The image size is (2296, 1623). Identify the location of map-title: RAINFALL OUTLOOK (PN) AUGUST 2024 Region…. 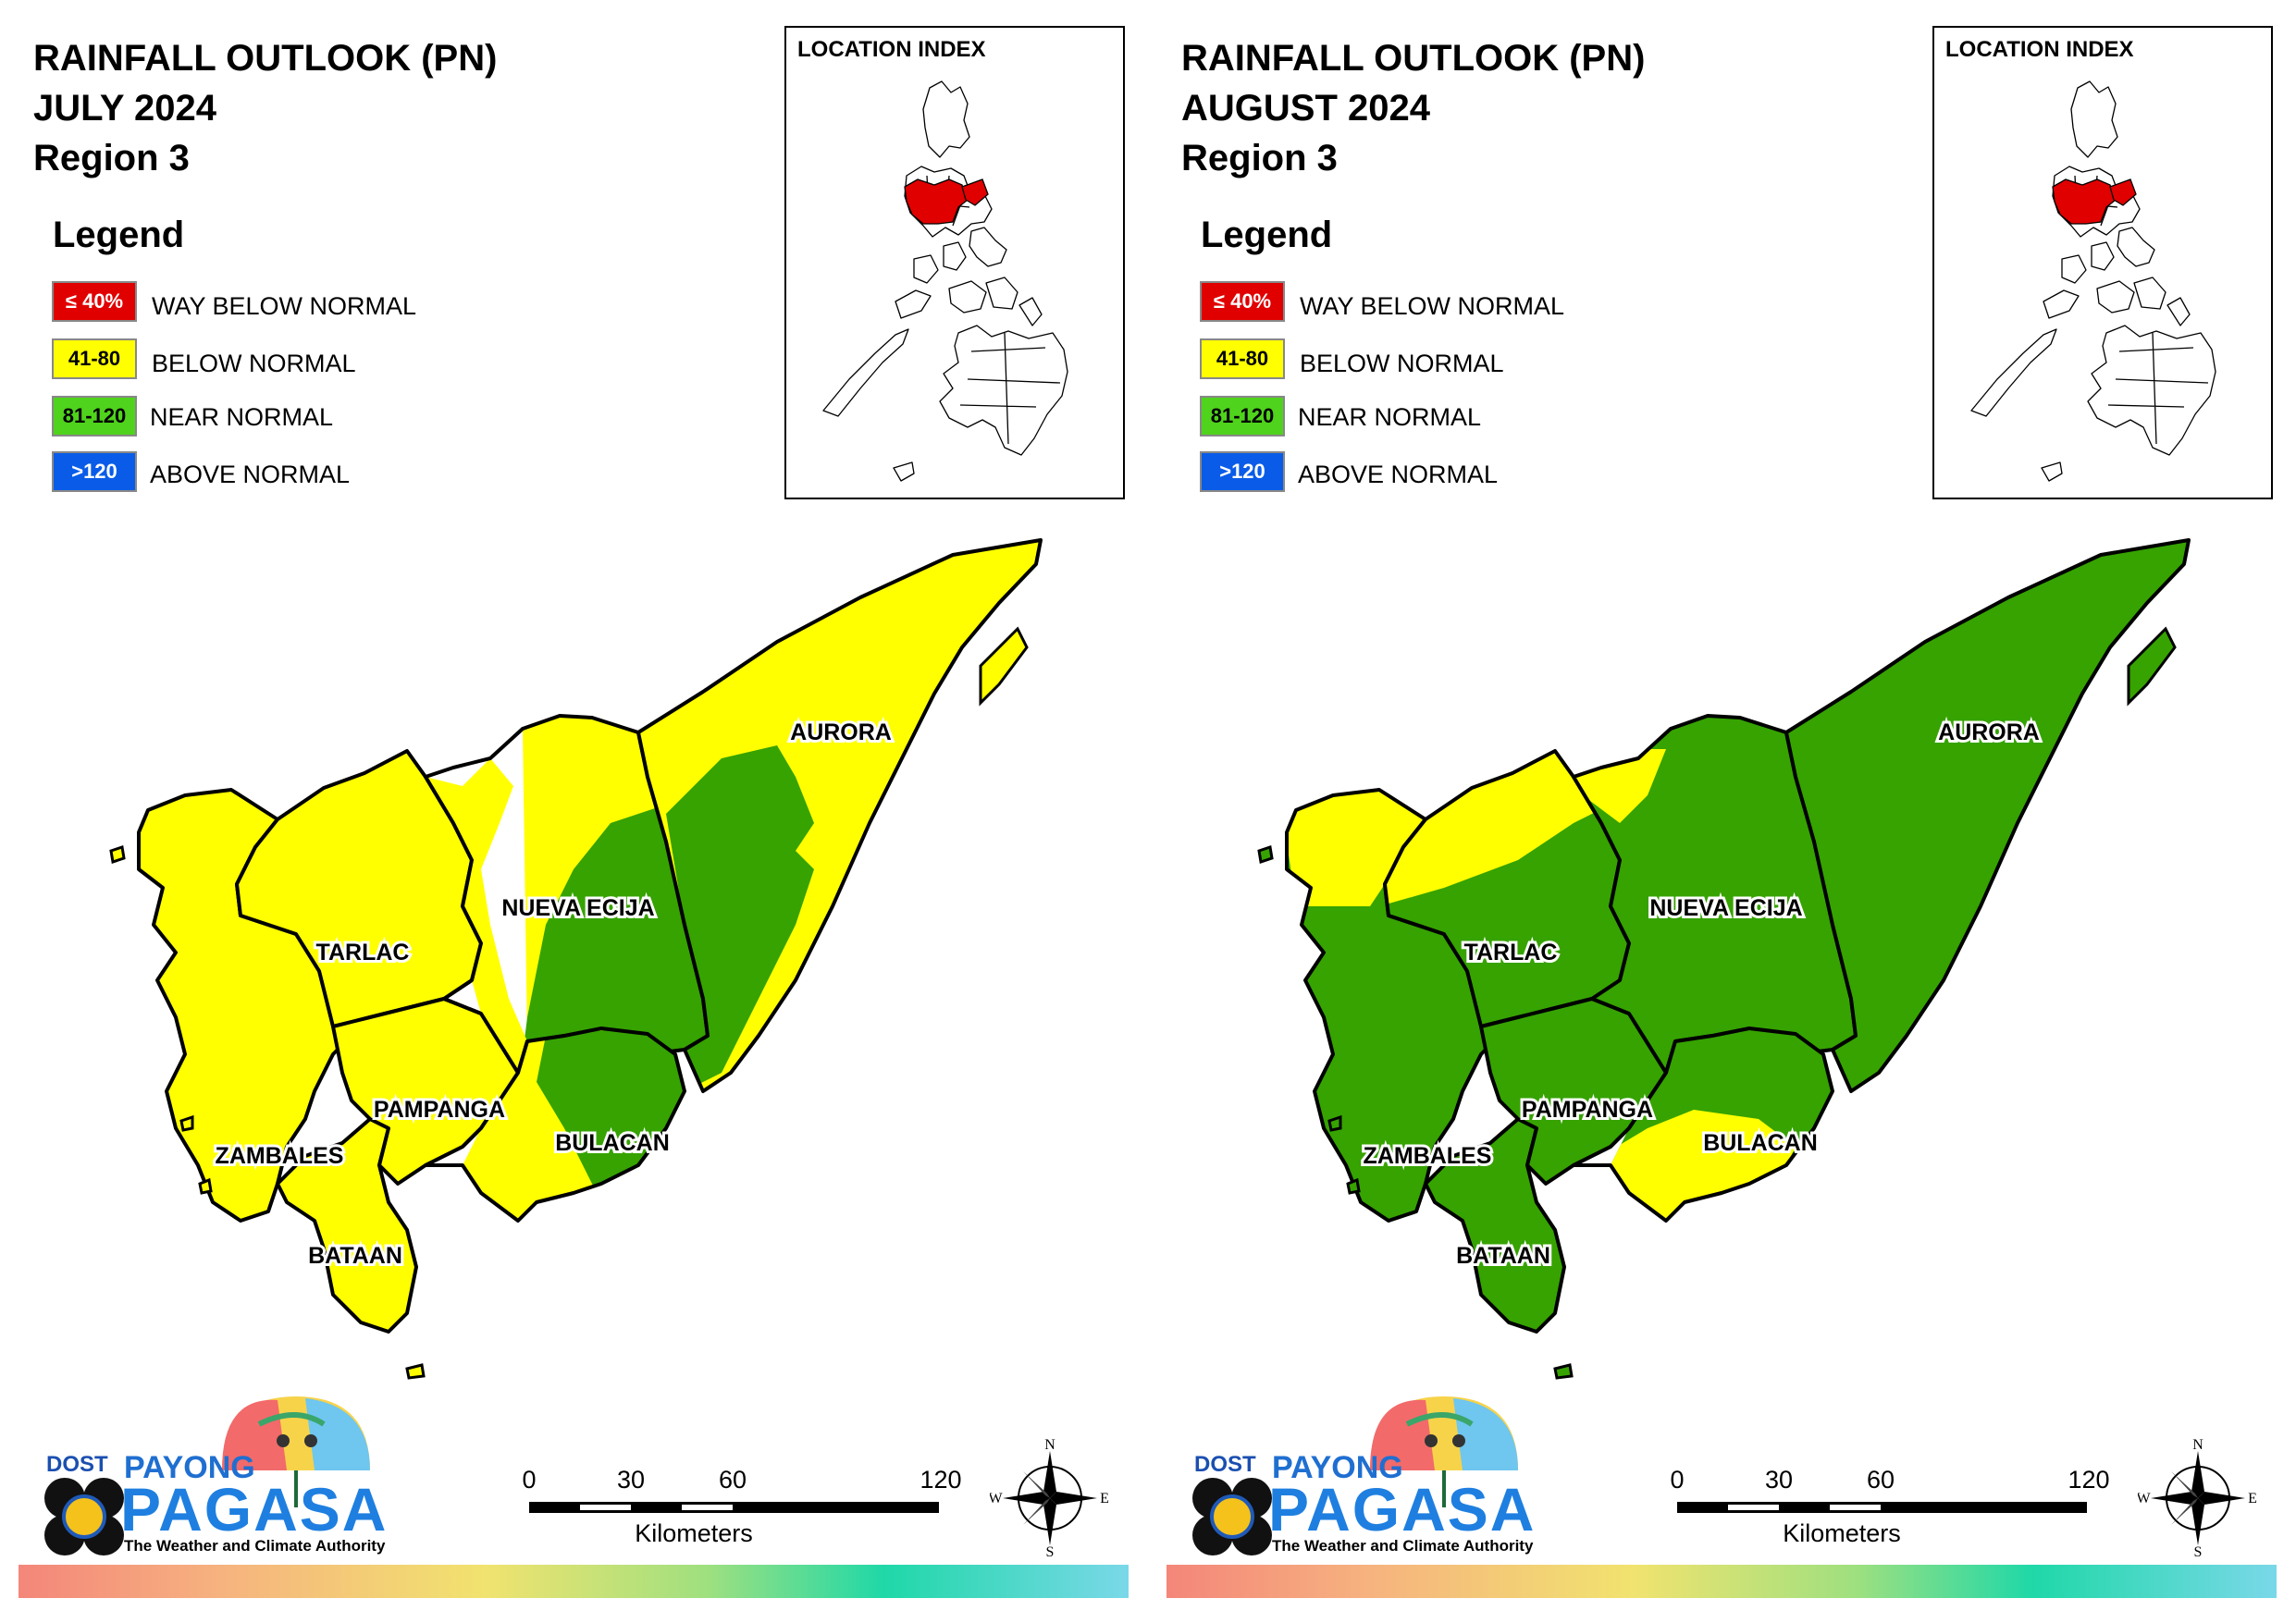
(1413, 108).